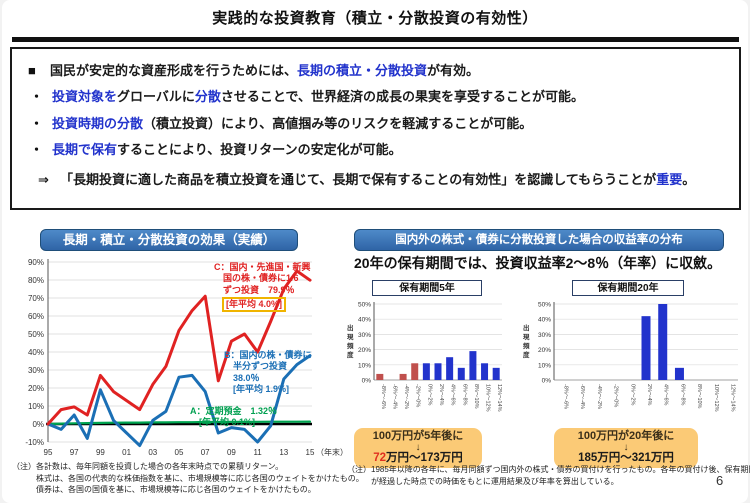 Image resolution: width=750 pixels, height=503 pixels. What do you see at coordinates (36, 316) in the screenshot?
I see `svg-text: 60%` at bounding box center [36, 316].